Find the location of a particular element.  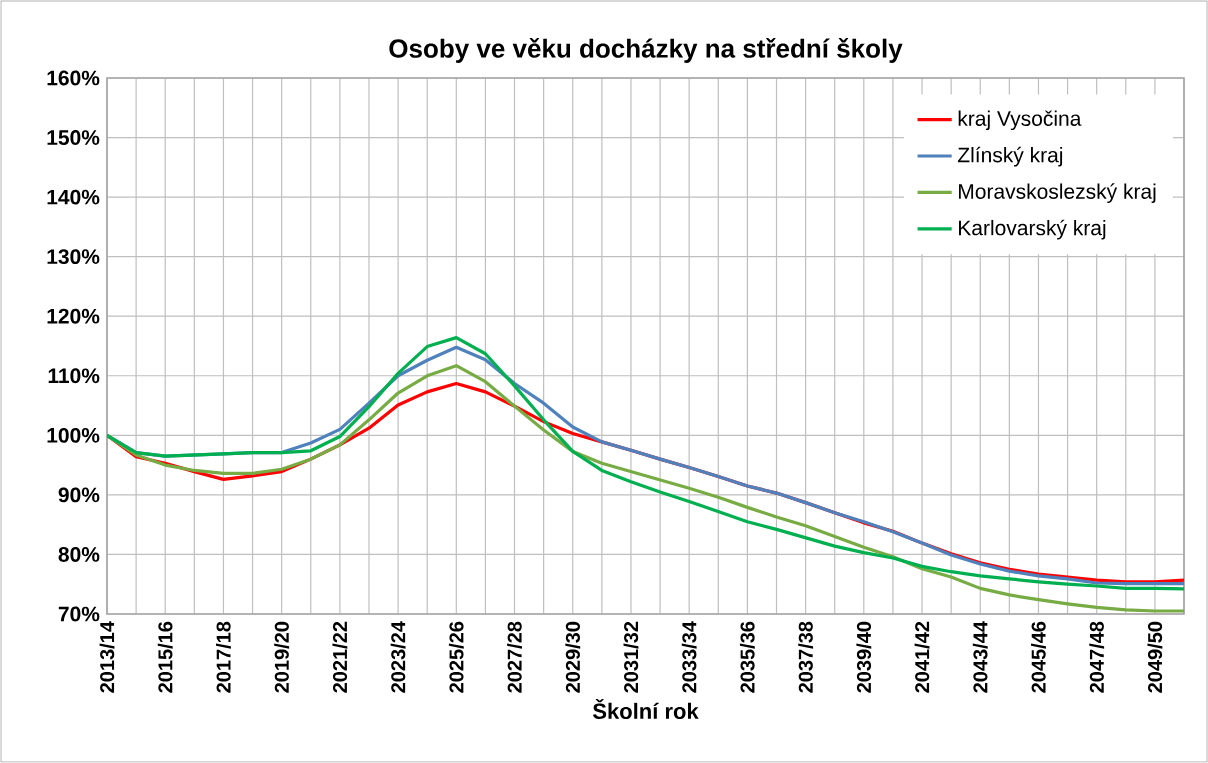

x-tick-label: 2049/50 is located at coordinates (1155, 657).